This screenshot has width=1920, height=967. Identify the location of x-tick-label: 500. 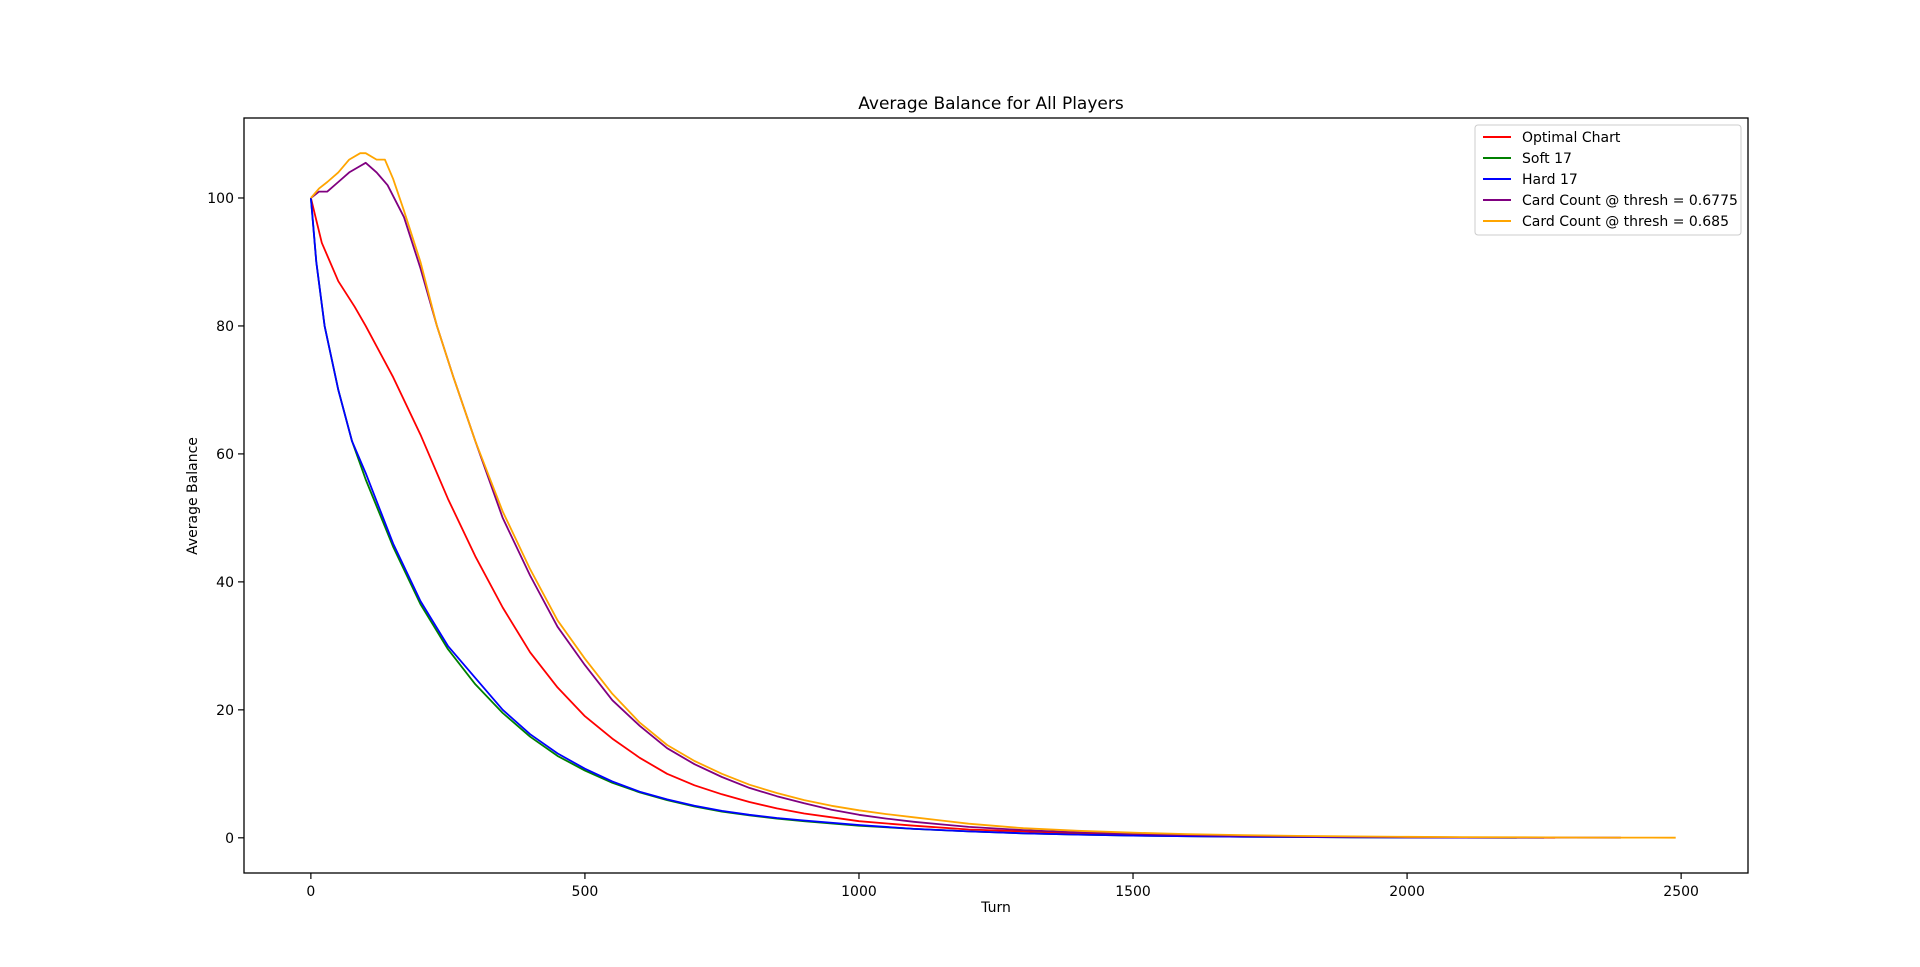
(585, 892).